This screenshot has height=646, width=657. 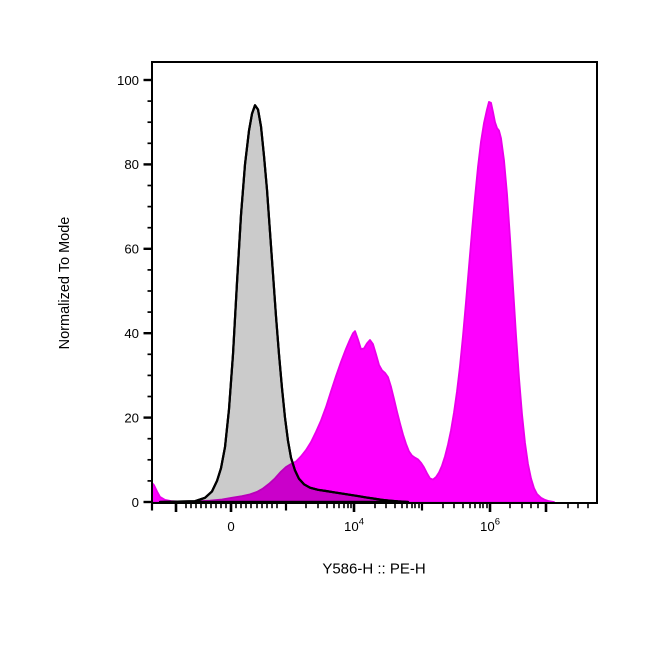 I want to click on x-tick-label: 10⁴, so click(x=354, y=526).